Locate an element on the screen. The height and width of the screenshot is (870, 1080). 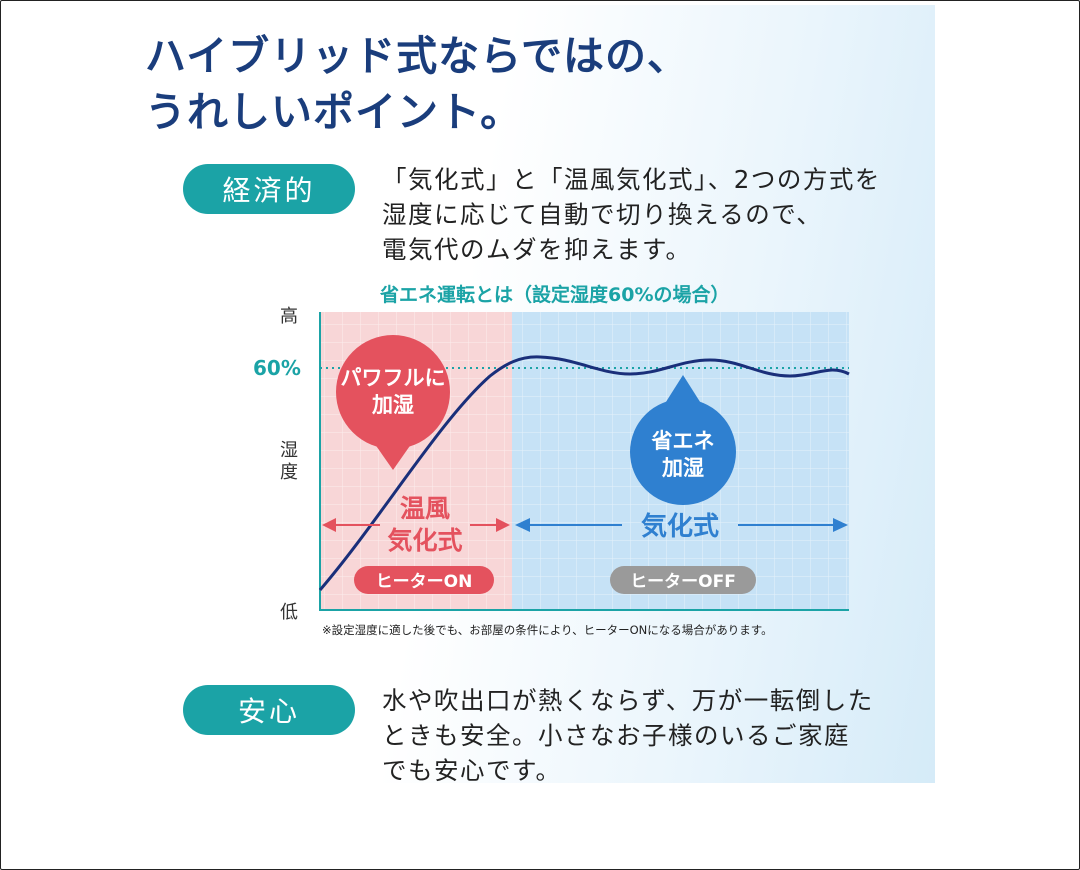
y-axis-high-label: 高 is located at coordinates (289, 316).